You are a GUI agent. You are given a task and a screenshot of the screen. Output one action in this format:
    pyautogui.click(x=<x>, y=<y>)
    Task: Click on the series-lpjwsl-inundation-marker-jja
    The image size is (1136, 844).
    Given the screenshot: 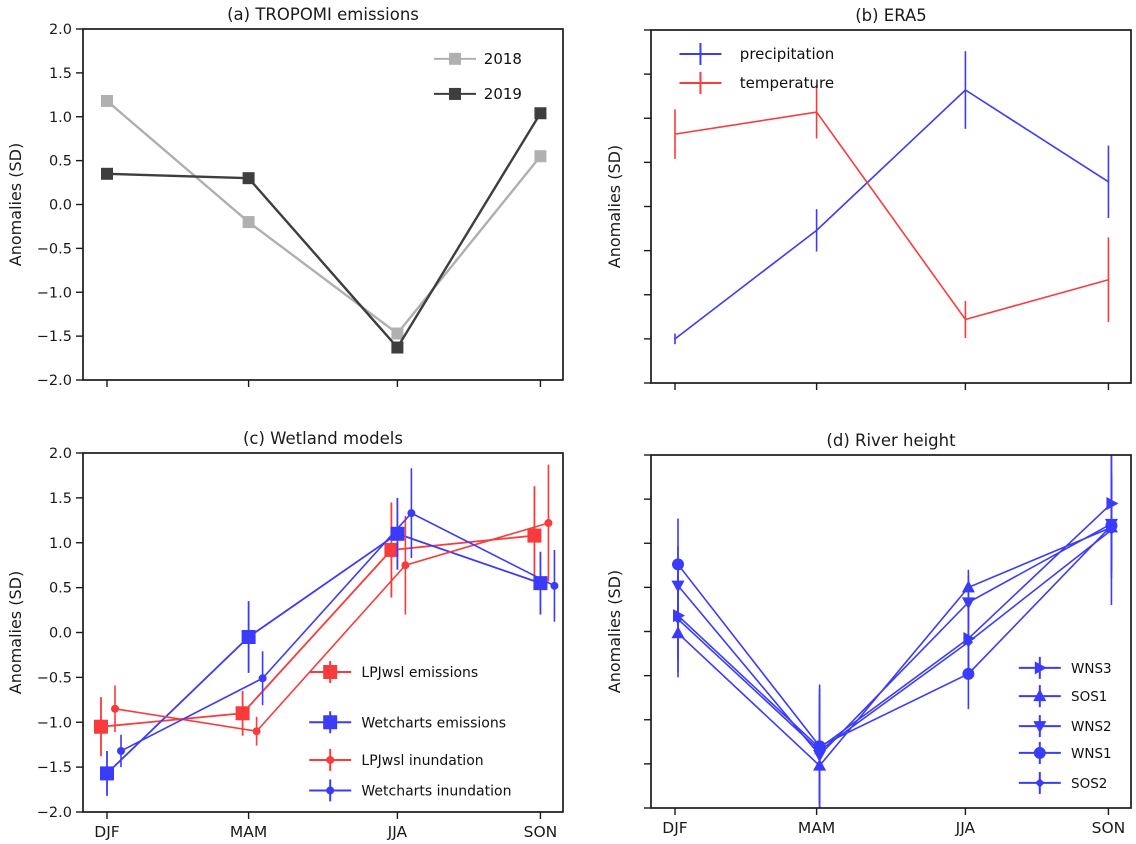 What is the action you would take?
    pyautogui.click(x=405, y=565)
    